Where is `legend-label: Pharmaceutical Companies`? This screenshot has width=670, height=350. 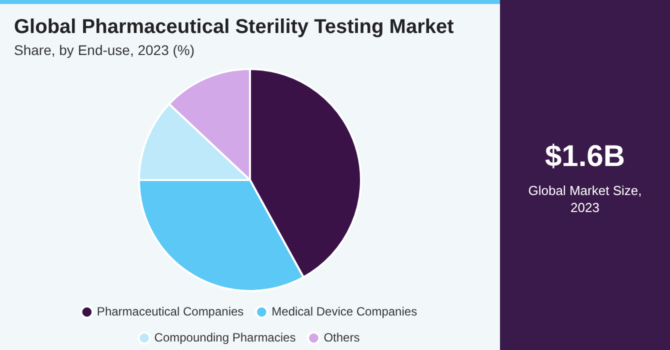 legend-label: Pharmaceutical Companies is located at coordinates (170, 311).